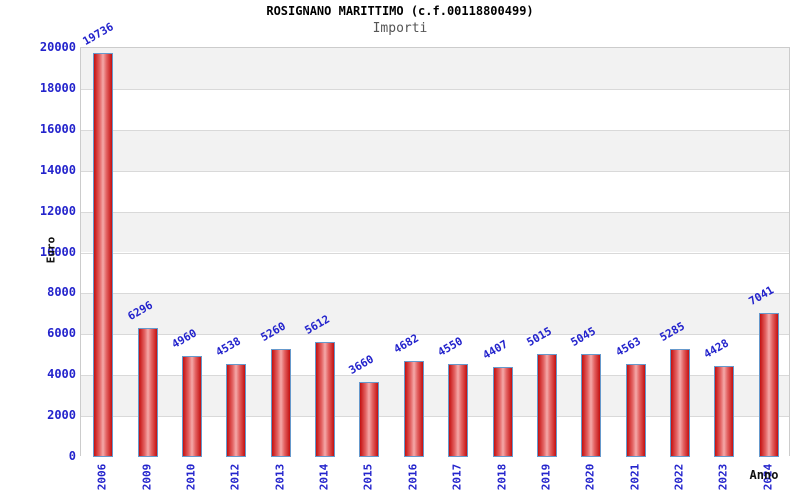 This screenshot has width=800, height=500. Describe the element at coordinates (764, 475) in the screenshot. I see `x-axis-title: Anno` at that location.